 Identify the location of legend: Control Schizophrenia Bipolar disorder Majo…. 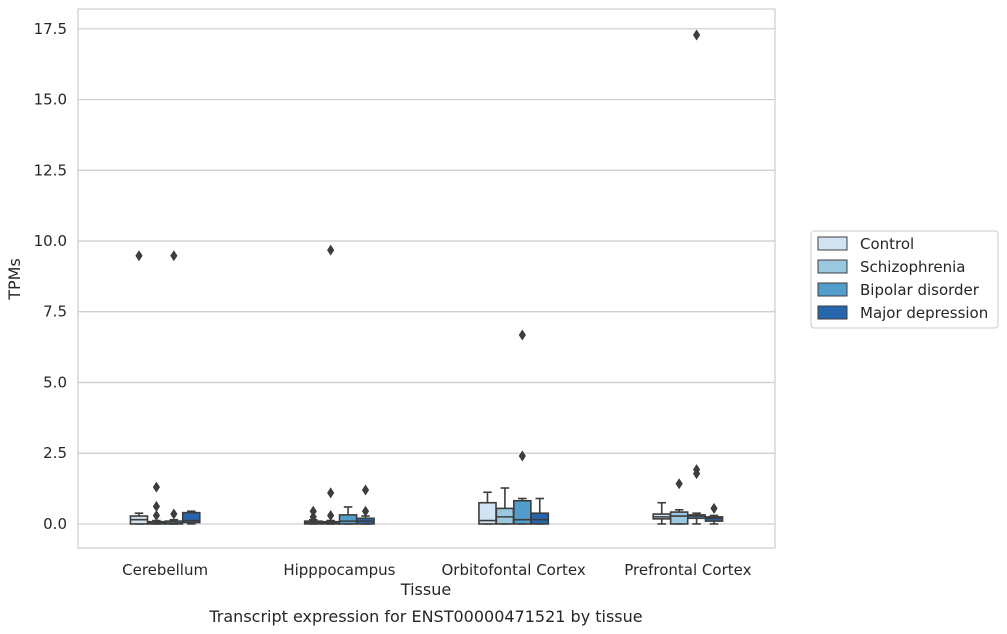
(904, 279).